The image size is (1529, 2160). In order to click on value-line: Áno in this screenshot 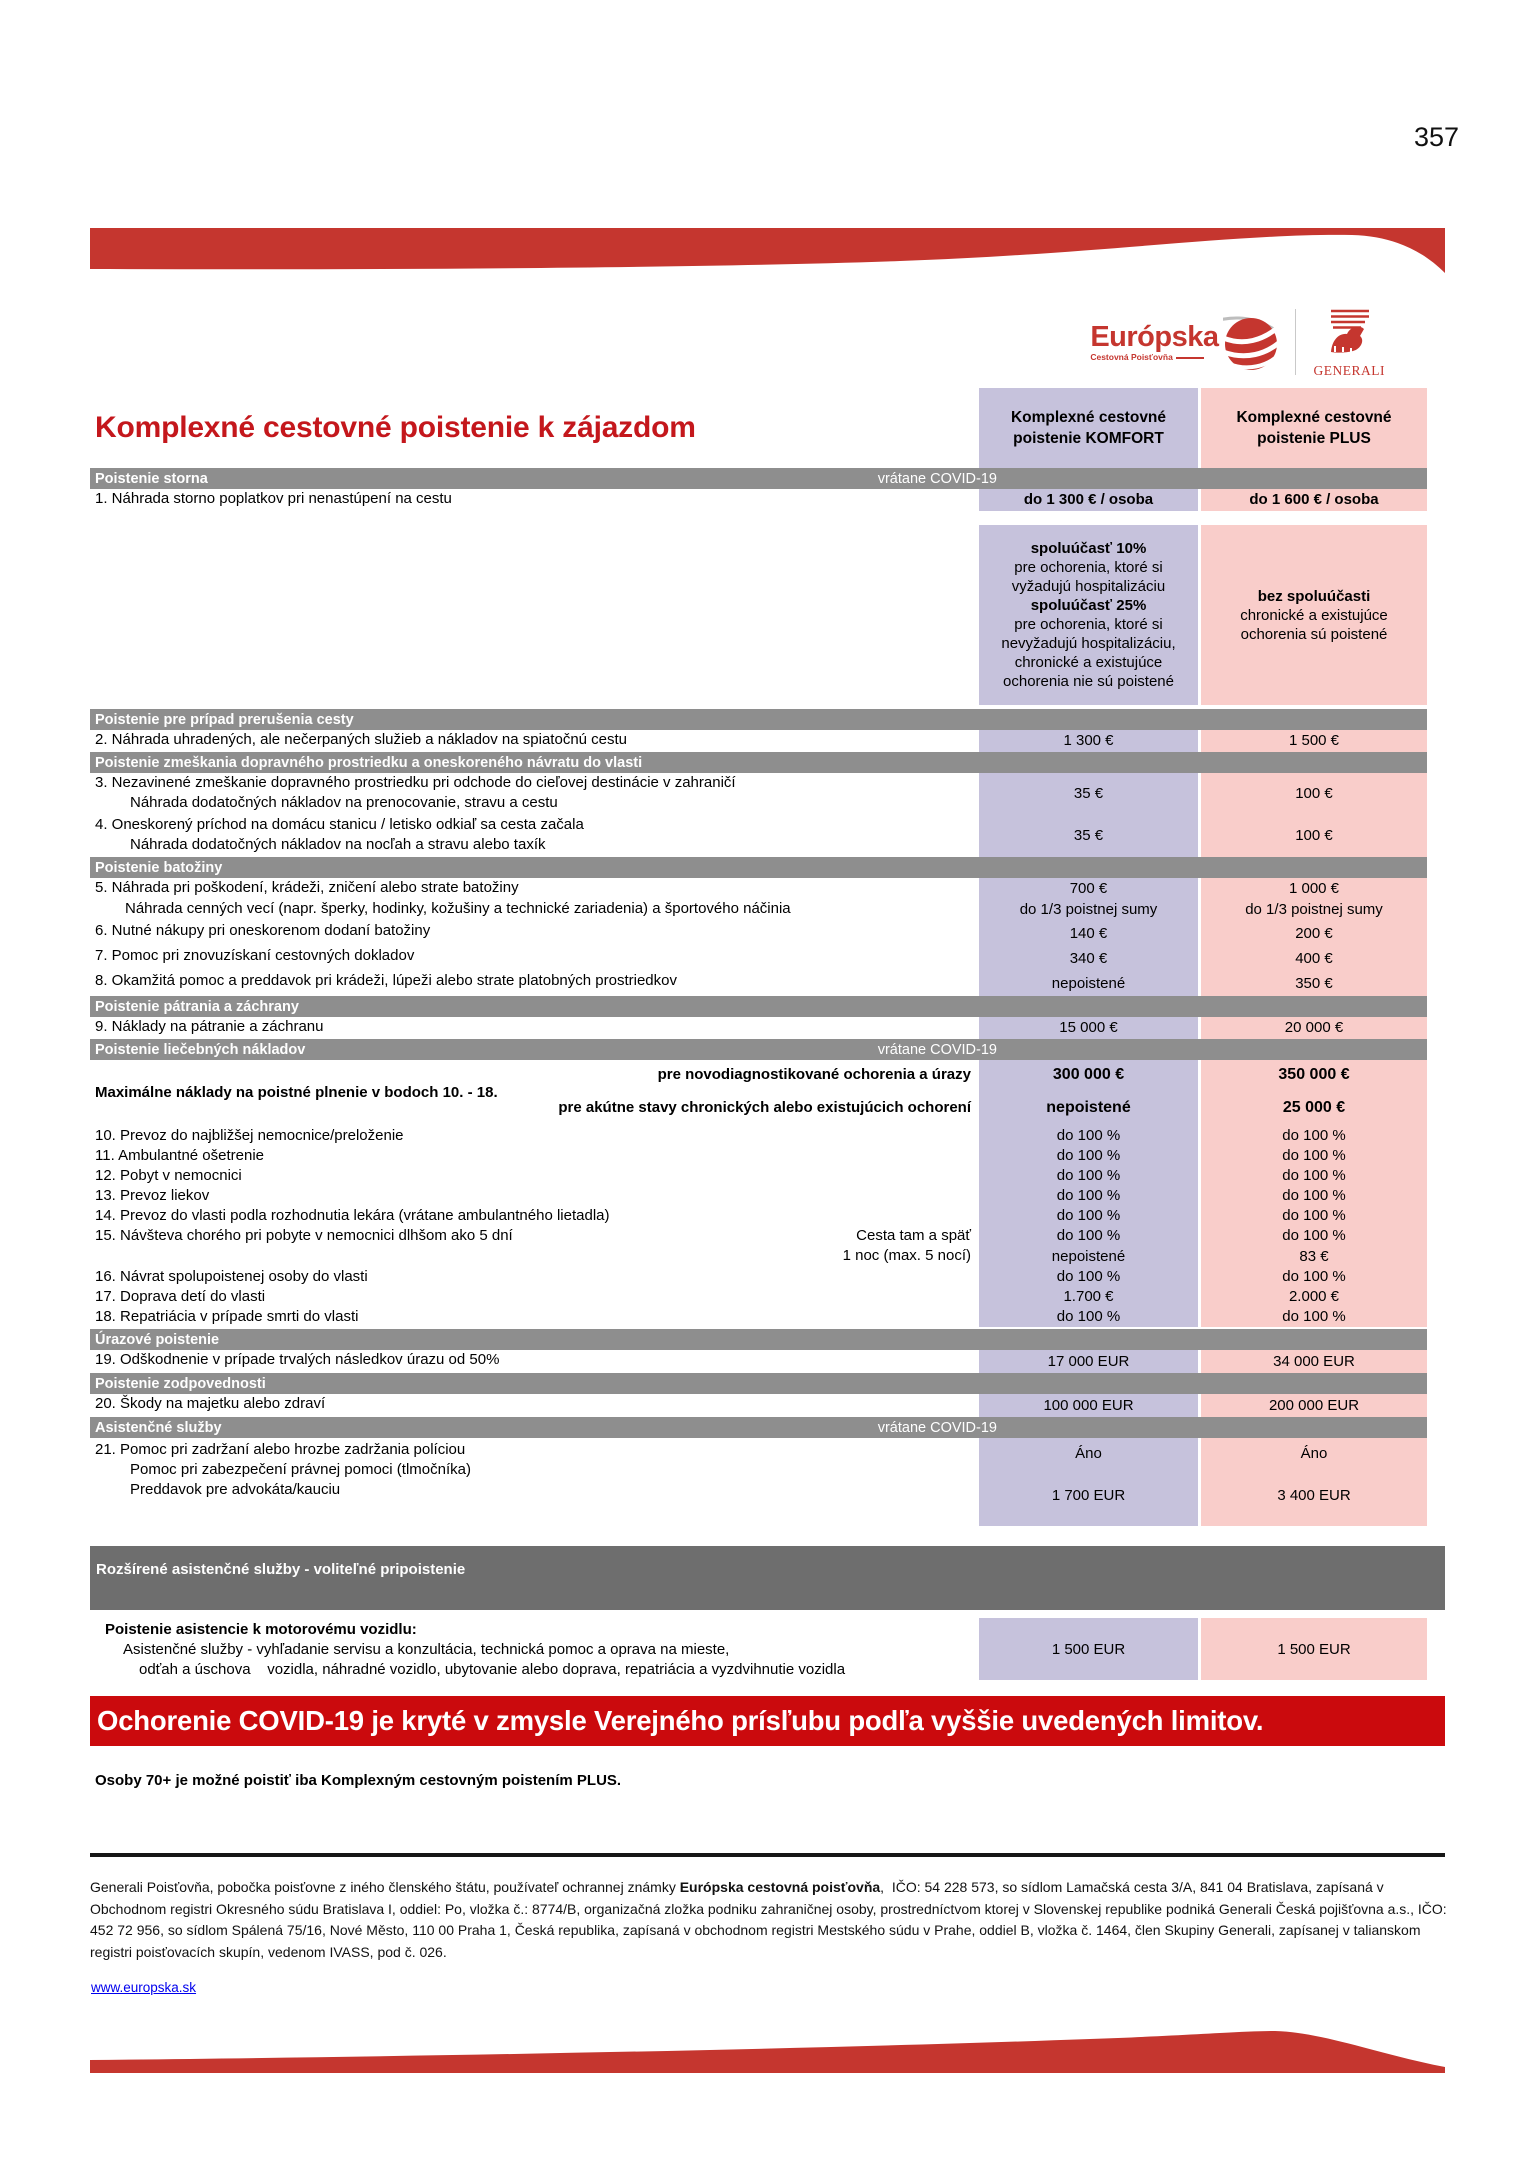, I will do `click(1314, 1453)`.